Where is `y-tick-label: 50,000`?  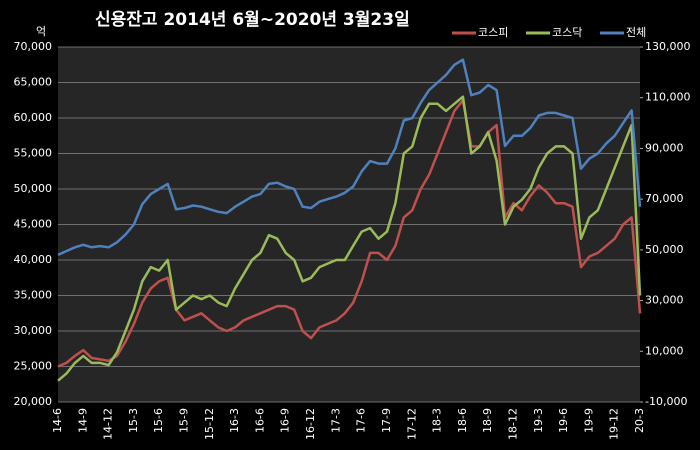 y-tick-label: 50,000 is located at coordinates (33, 188).